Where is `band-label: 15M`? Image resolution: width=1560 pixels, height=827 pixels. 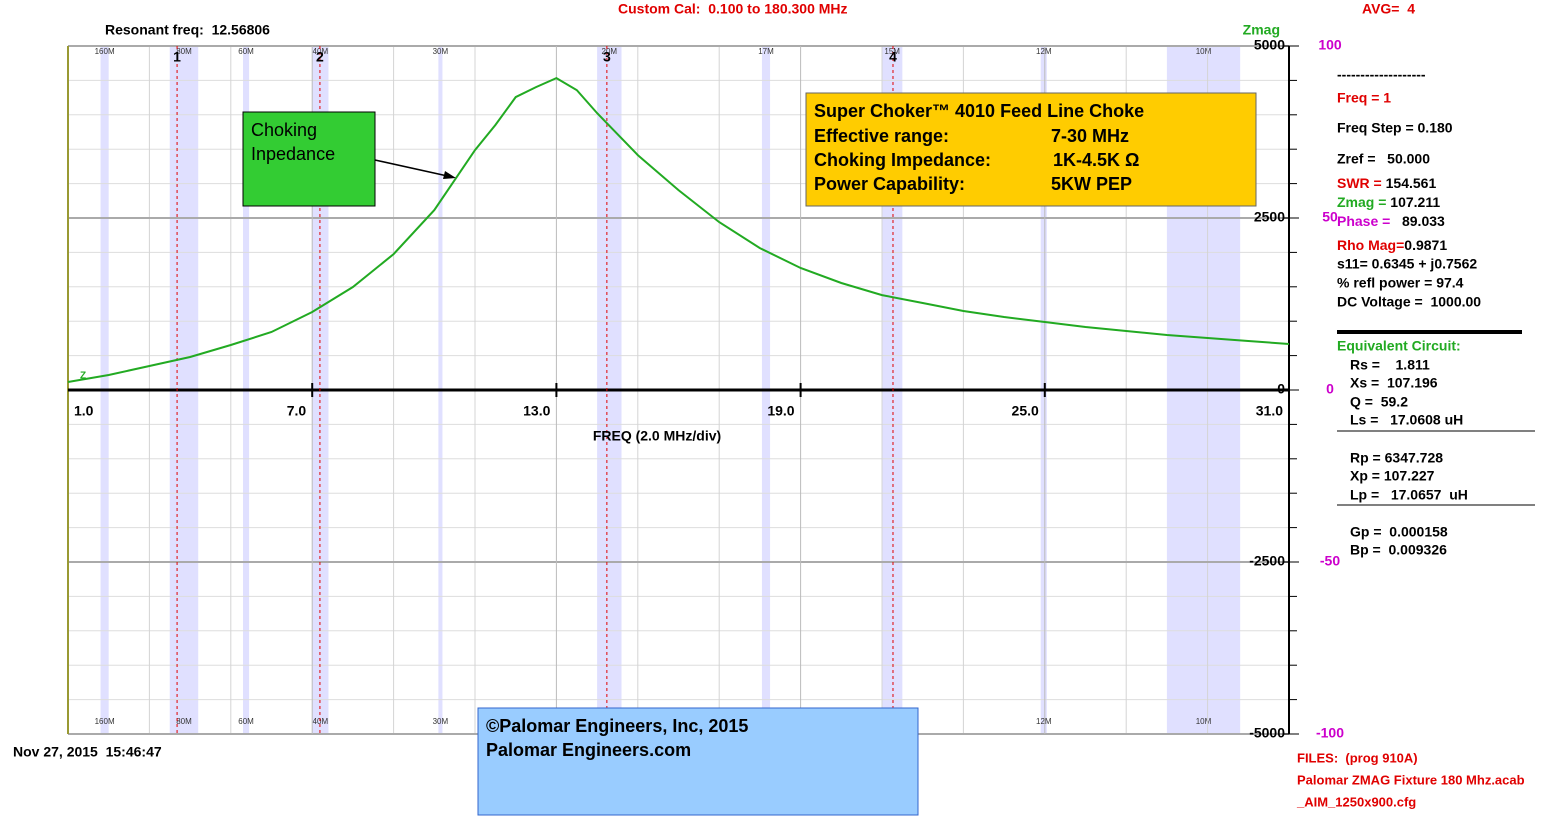
band-label: 15M is located at coordinates (892, 51).